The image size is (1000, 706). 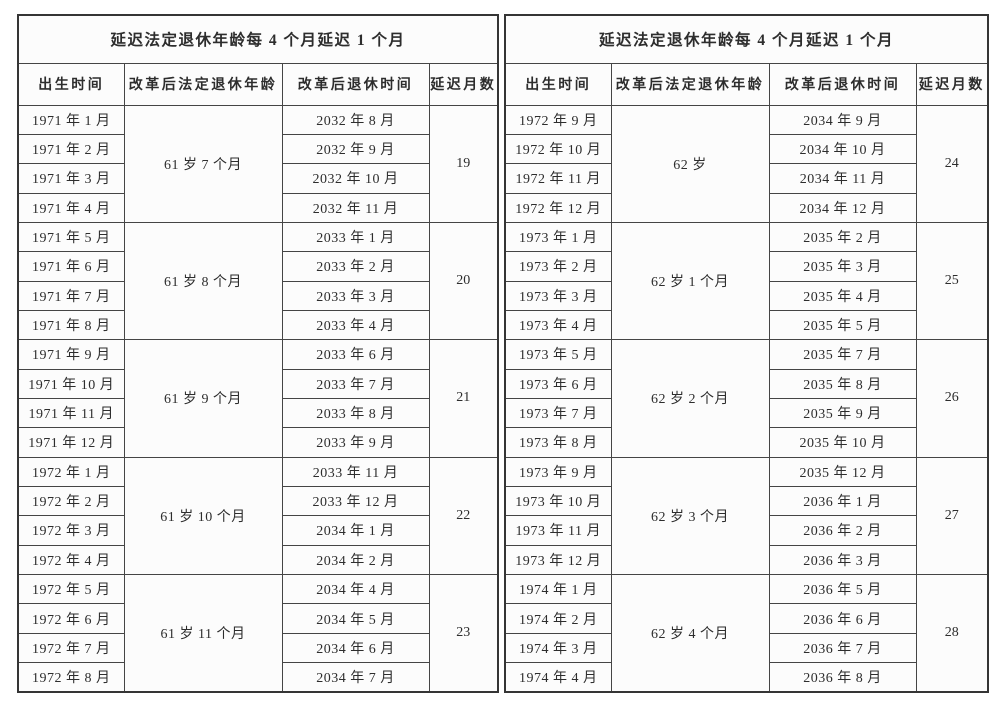 What do you see at coordinates (952, 163) in the screenshot?
I see `delay-months-cell: 24` at bounding box center [952, 163].